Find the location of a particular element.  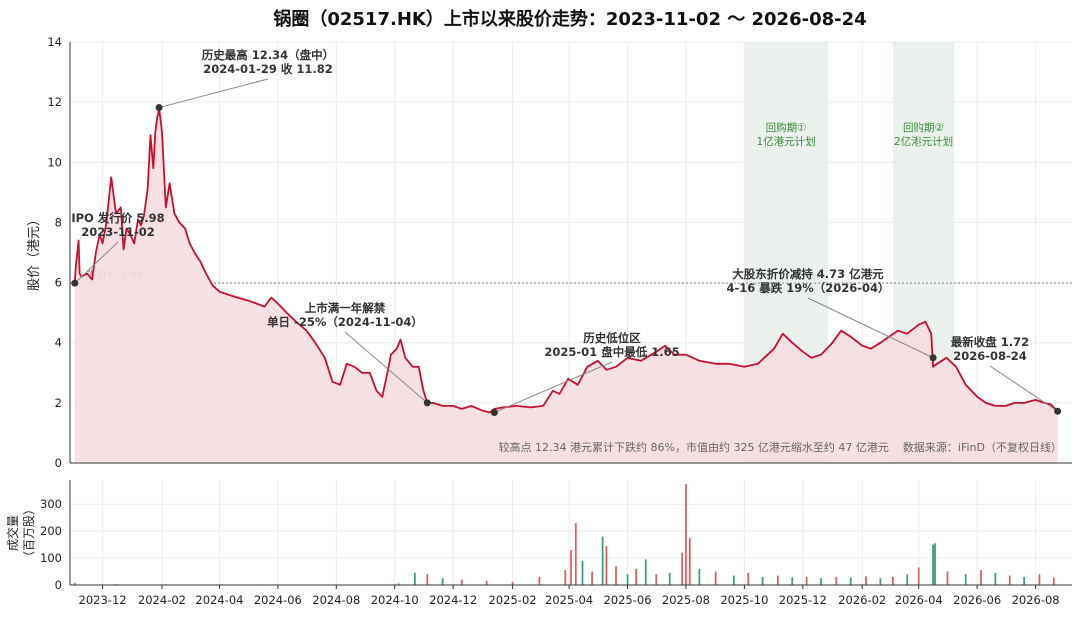

annotation-label: 2026-08-24 is located at coordinates (990, 356).